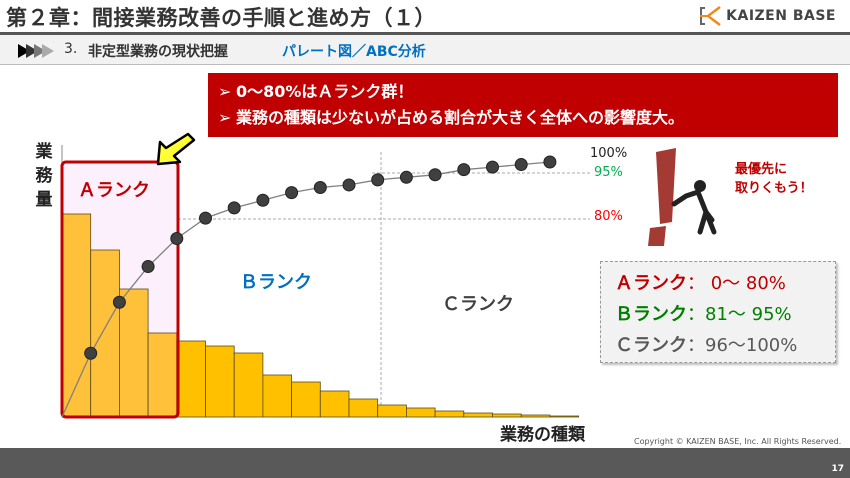 Image resolution: width=850 pixels, height=478 pixels. What do you see at coordinates (71, 49) in the screenshot?
I see `section-number: 3.` at bounding box center [71, 49].